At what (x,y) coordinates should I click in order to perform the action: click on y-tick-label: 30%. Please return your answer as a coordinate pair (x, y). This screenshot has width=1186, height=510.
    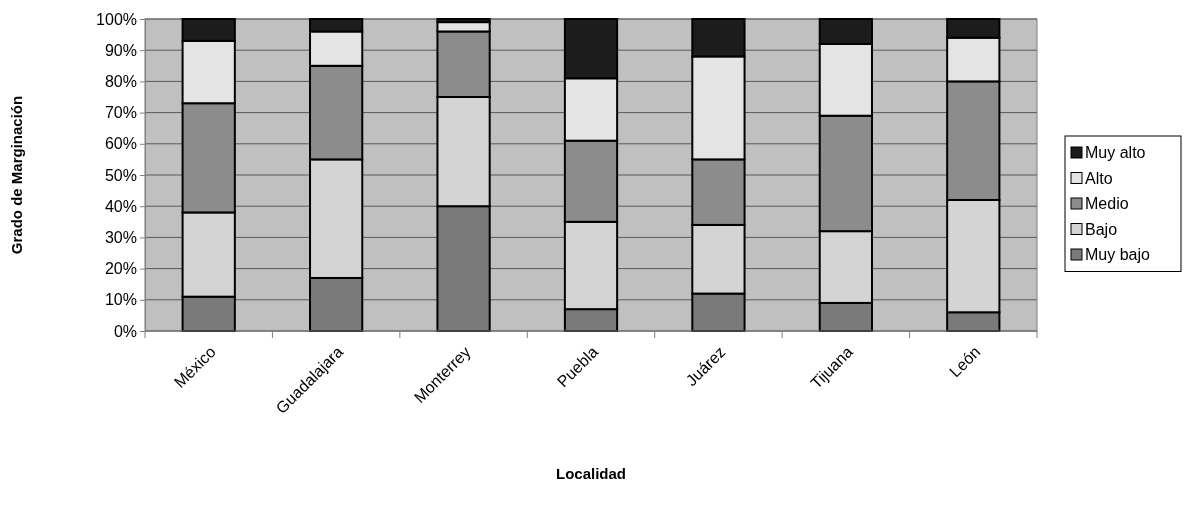
    Looking at the image, I should click on (120, 238).